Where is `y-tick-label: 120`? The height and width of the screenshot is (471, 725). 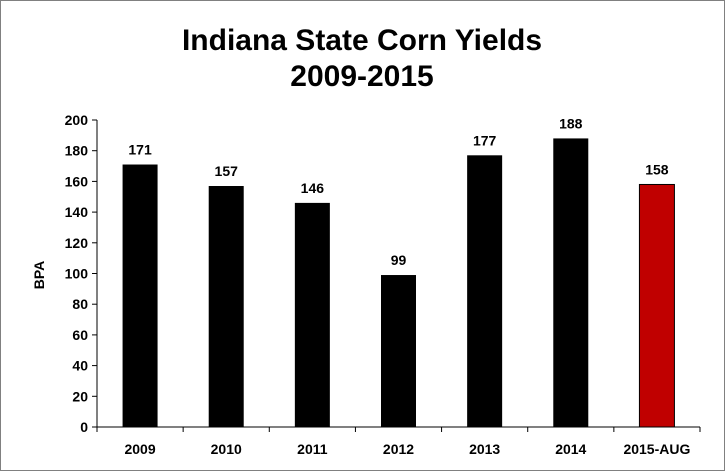 y-tick-label: 120 is located at coordinates (77, 243).